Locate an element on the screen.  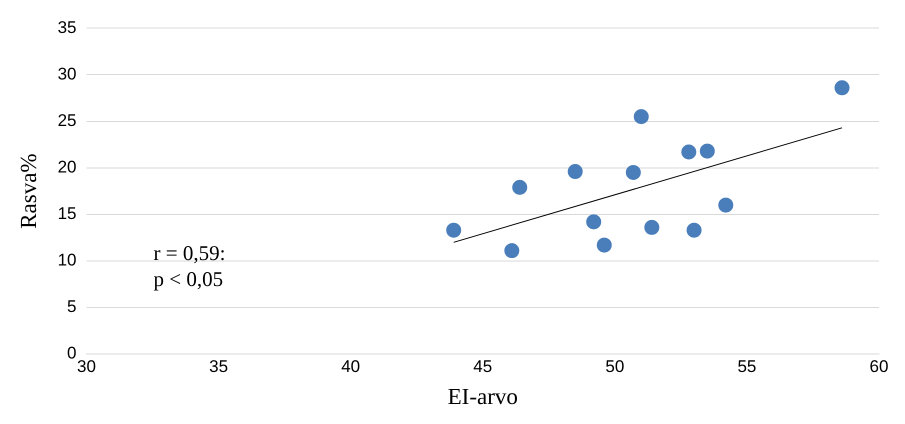
y-tick-label: 15 is located at coordinates (67, 214).